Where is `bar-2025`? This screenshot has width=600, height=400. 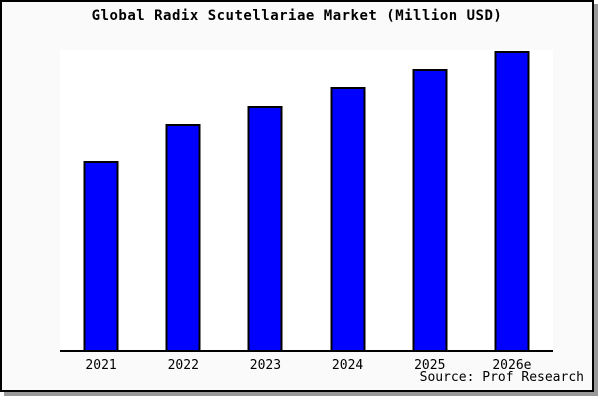
bar-2025 is located at coordinates (430, 209).